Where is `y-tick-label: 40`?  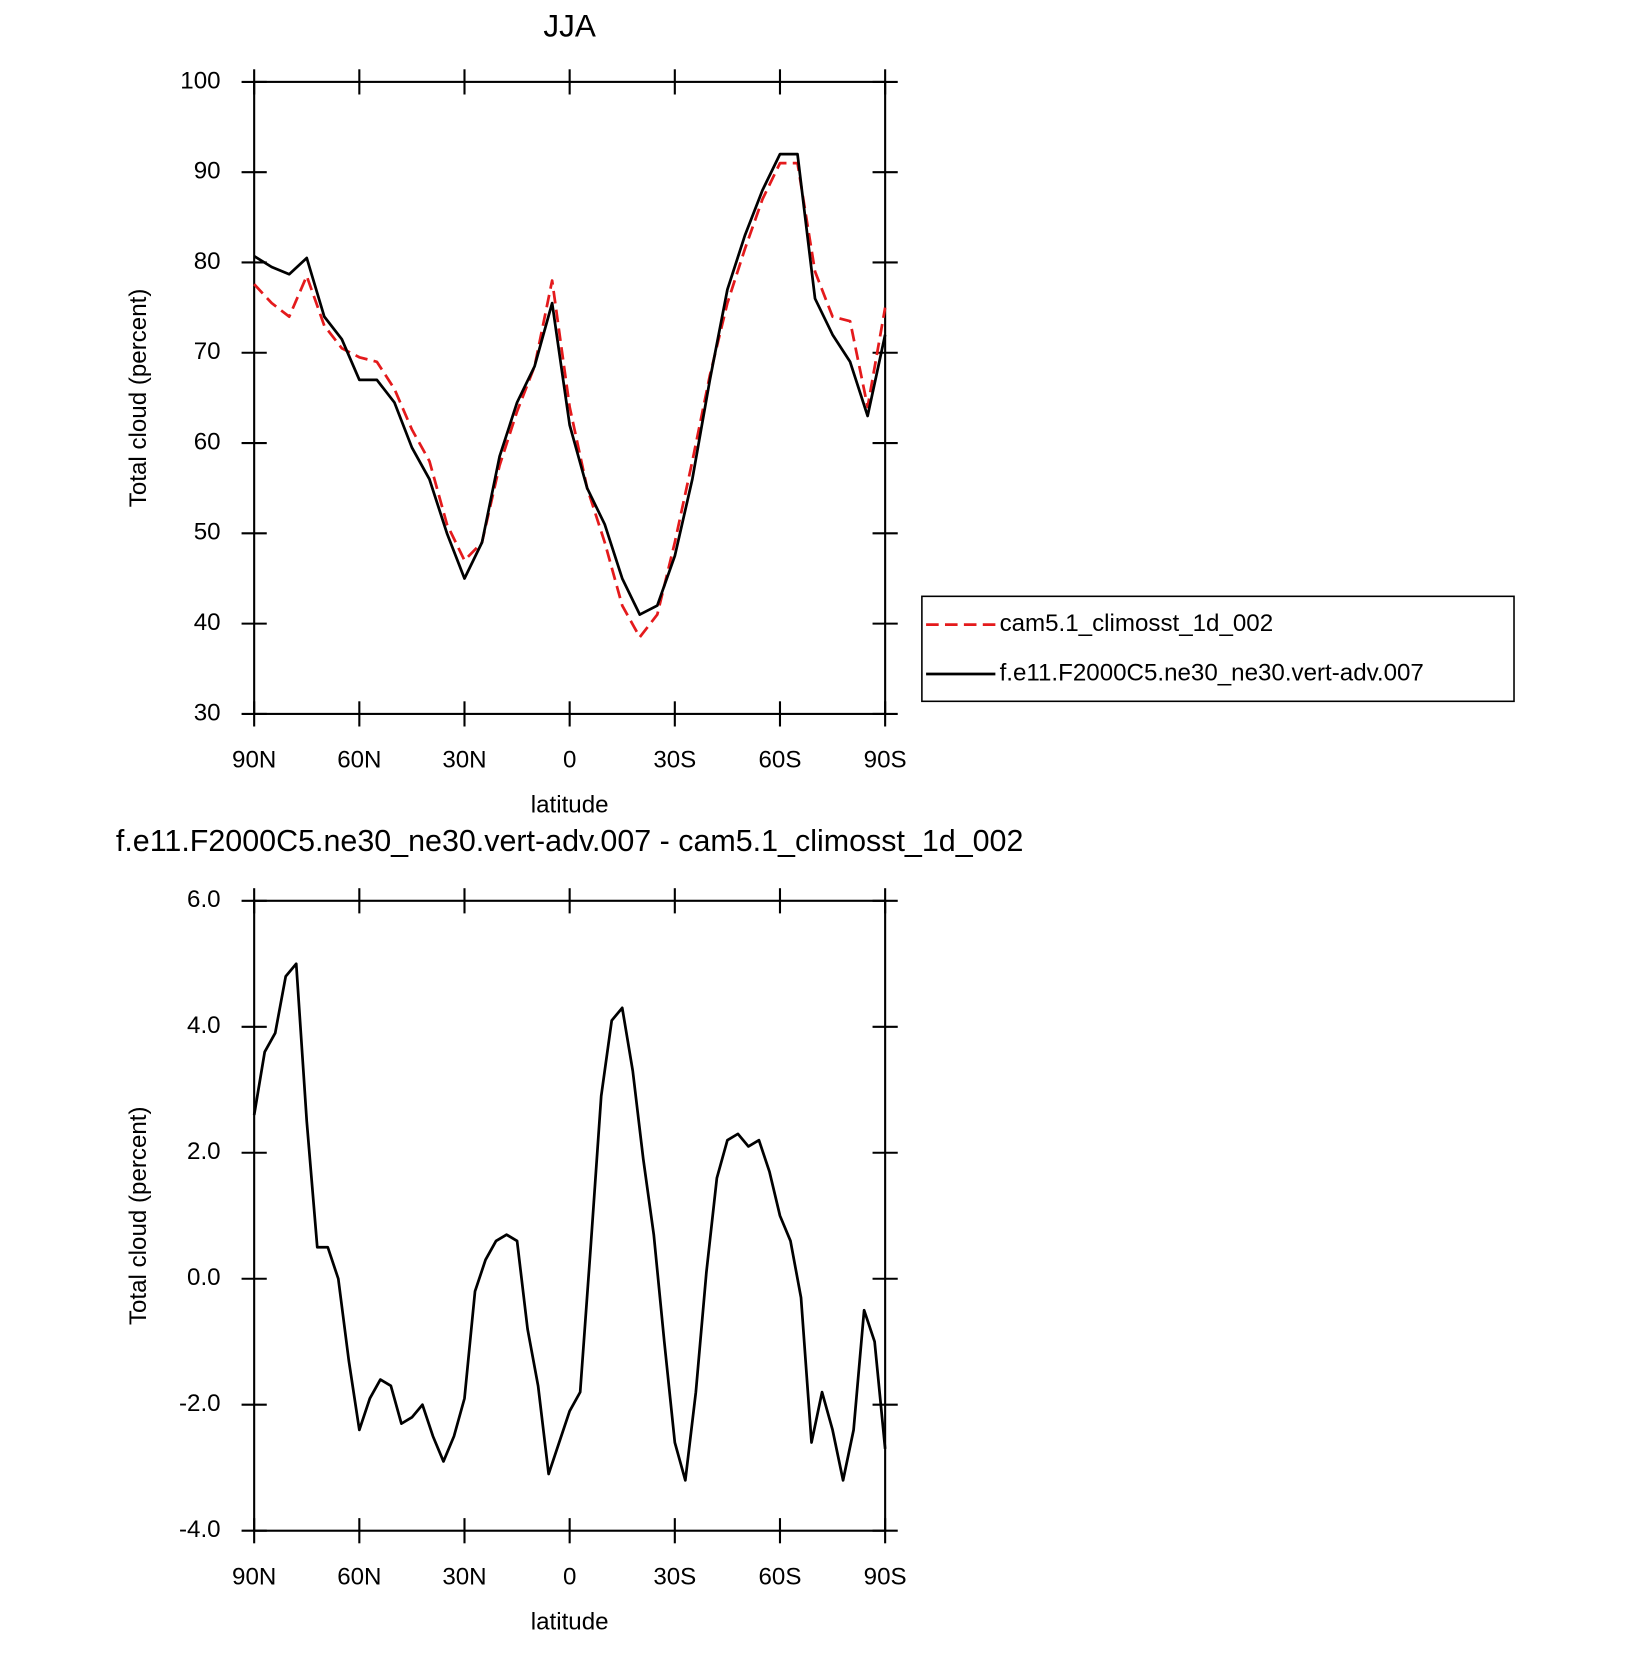 y-tick-label: 40 is located at coordinates (207, 622).